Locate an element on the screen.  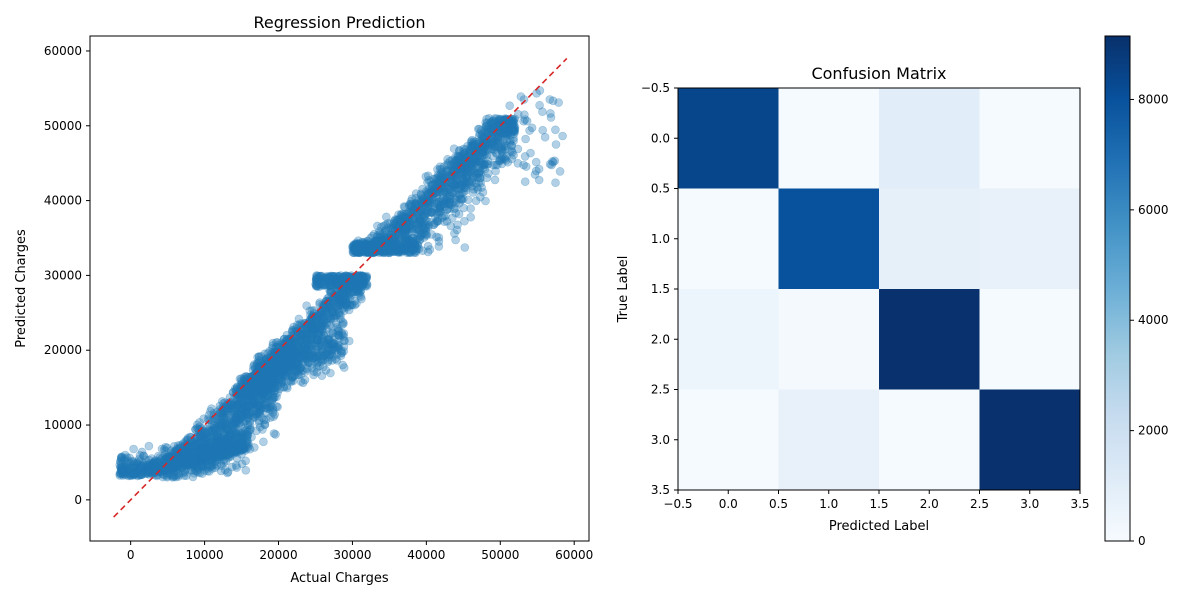
heatmap-x-label: Predicted Label is located at coordinates (879, 526).